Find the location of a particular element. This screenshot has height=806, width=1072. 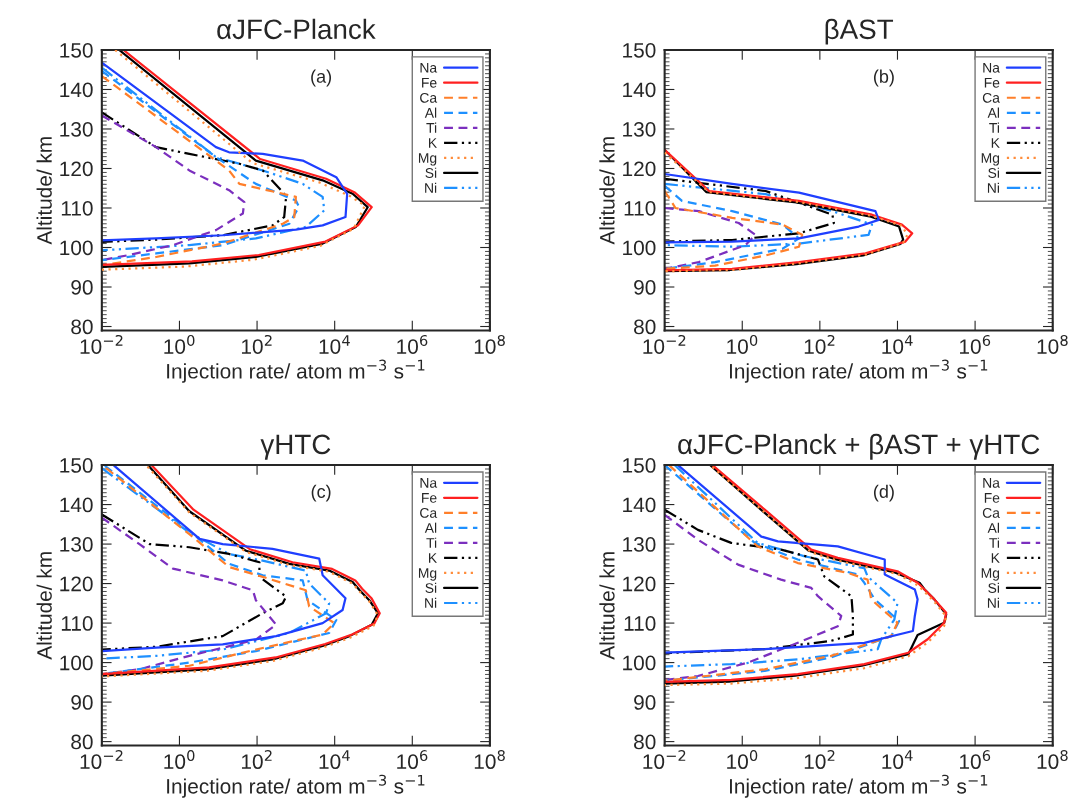

chart-title: βAST is located at coordinates (859, 31).